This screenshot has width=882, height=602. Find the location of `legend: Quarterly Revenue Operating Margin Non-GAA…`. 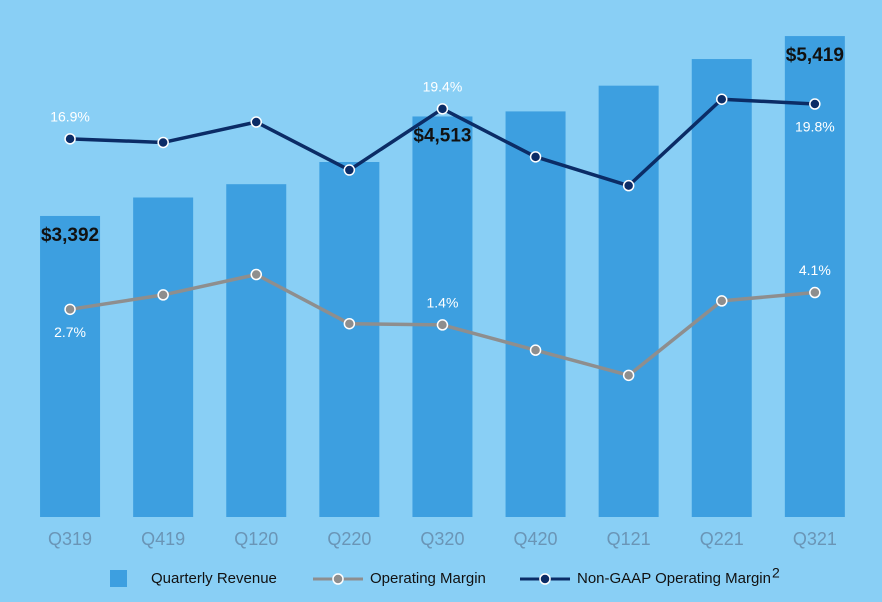

legend: Quarterly Revenue Operating Margin Non-GAA… is located at coordinates (445, 576).